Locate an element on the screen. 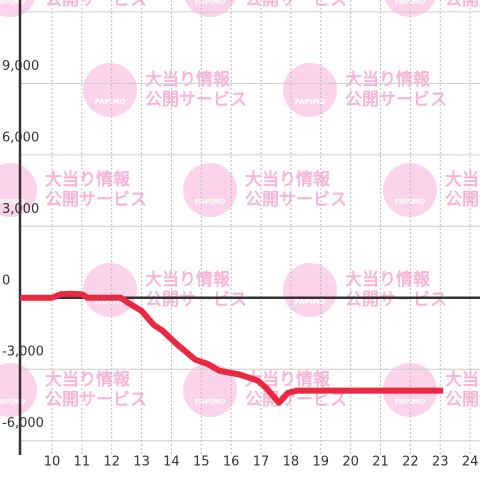 The image size is (480, 480). x-tick-label: 20 is located at coordinates (350, 462).